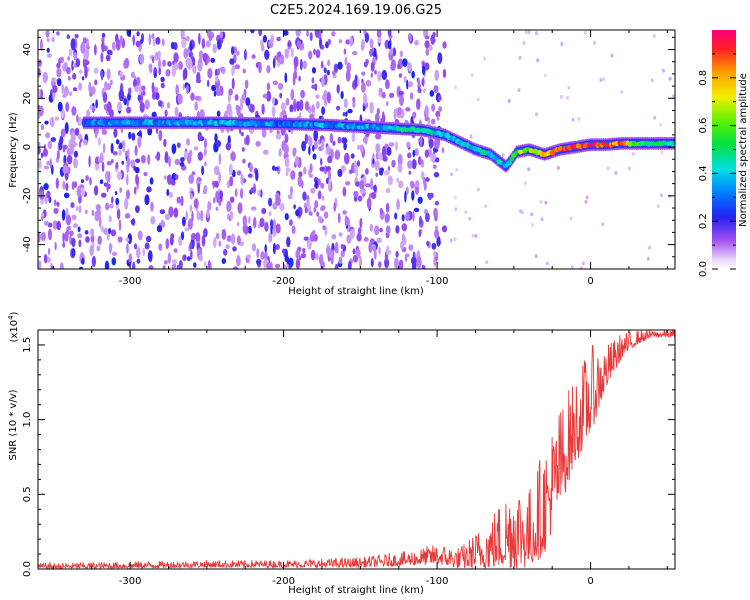  Describe the element at coordinates (356, 581) in the screenshot. I see `snr-x-tick-labels: -300 -200 -100 0` at that location.